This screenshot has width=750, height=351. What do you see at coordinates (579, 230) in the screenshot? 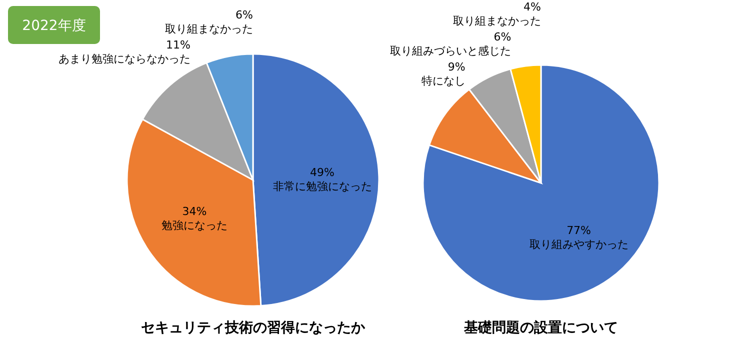
I see `data-label: 77%` at bounding box center [579, 230].